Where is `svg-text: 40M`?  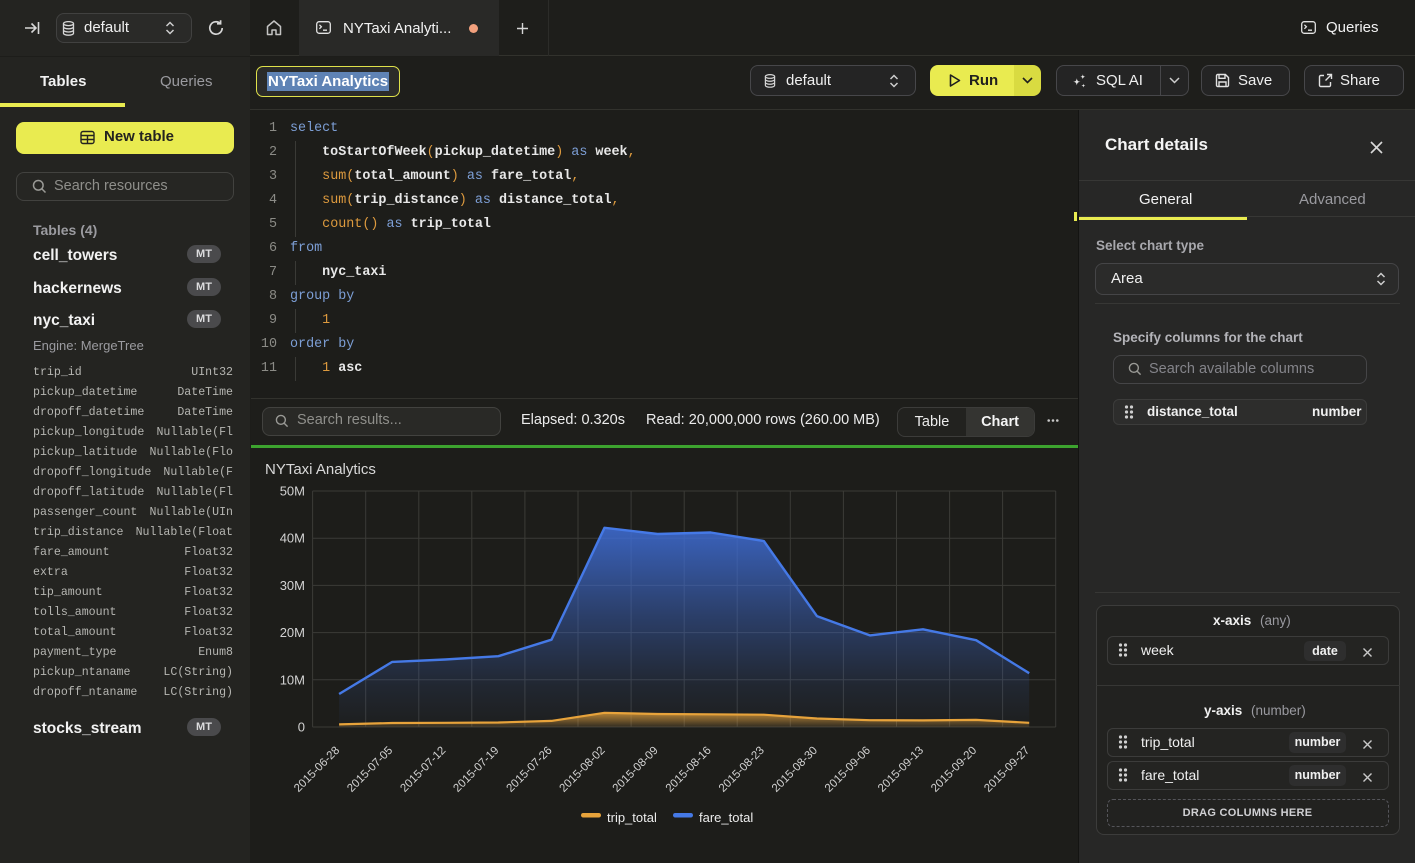
svg-text: 40M is located at coordinates (292, 538).